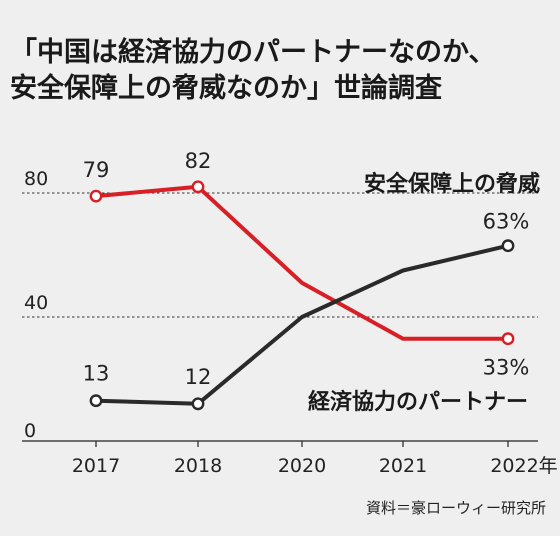 The width and height of the screenshot is (560, 536). Describe the element at coordinates (452, 184) in the screenshot. I see `series-name-label-1: 安全保障上の脅威` at that location.